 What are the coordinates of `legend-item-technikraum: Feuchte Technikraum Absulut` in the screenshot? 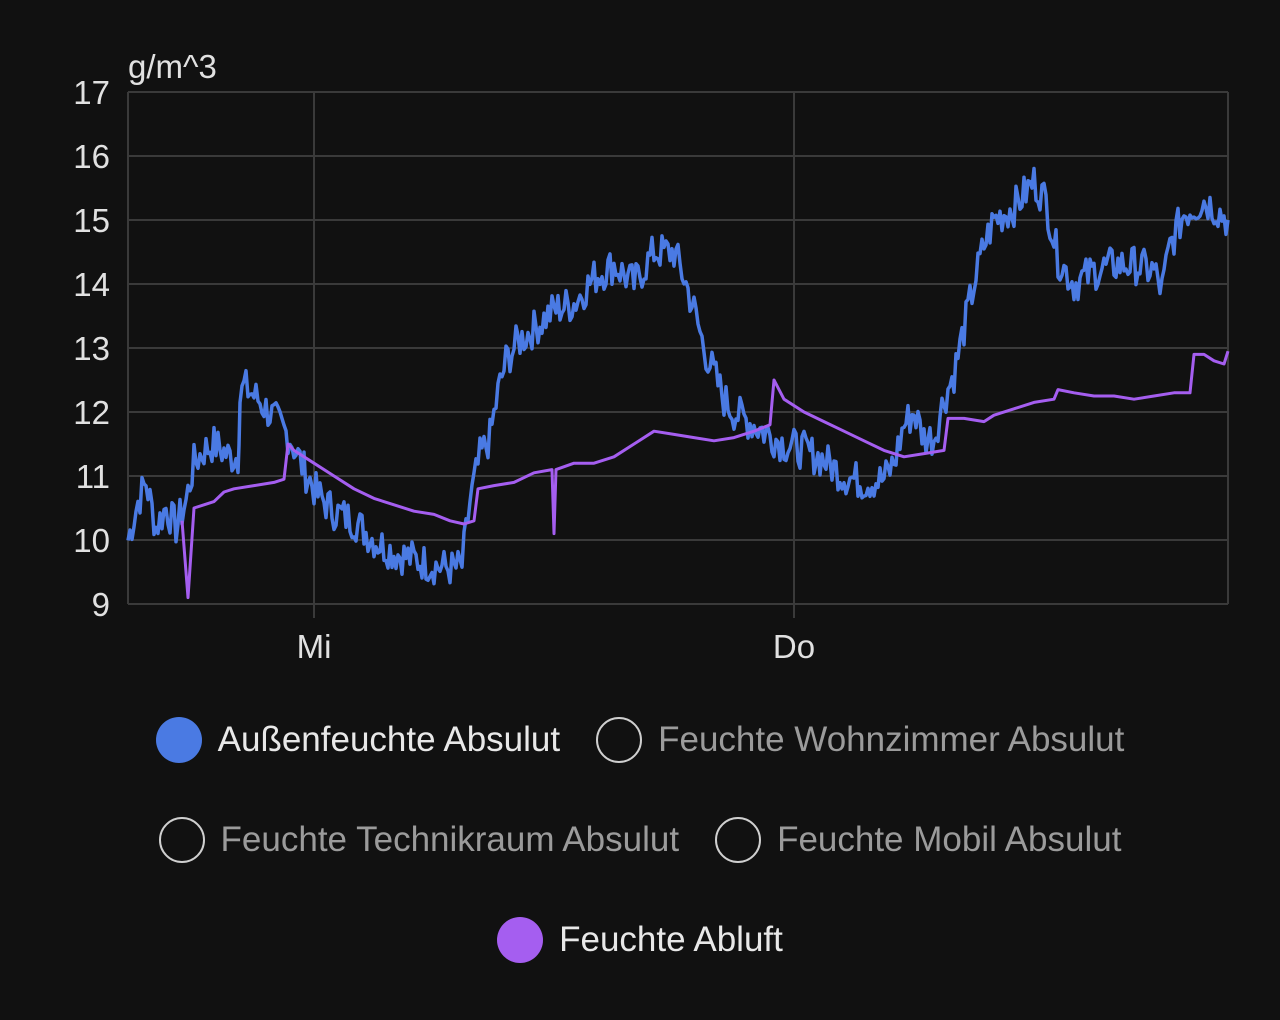 It's located at (419, 840).